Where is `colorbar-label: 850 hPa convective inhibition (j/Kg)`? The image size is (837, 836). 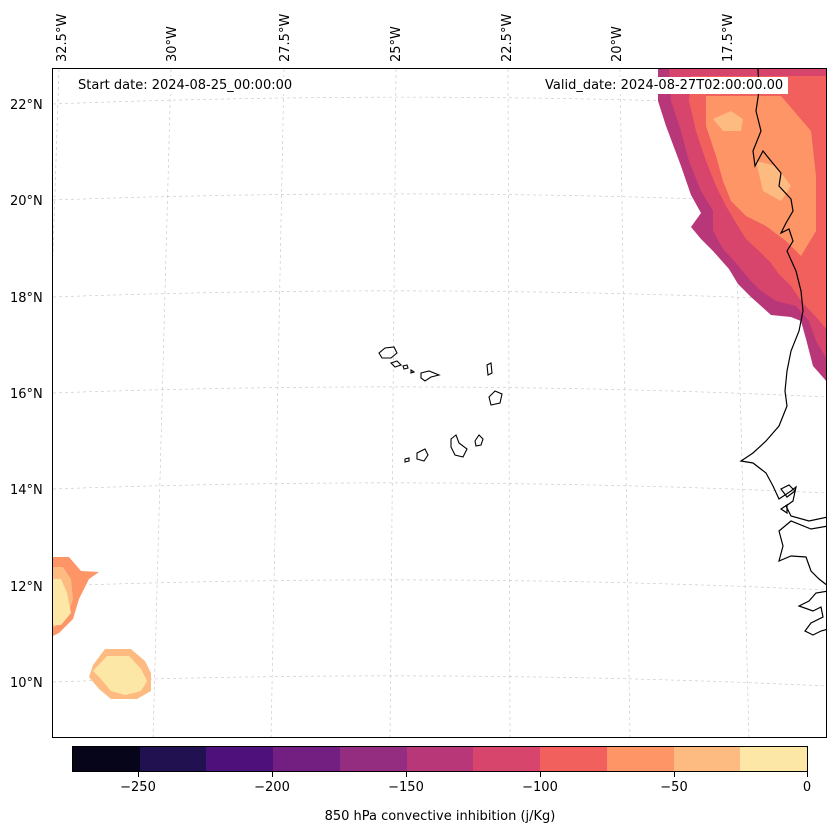
colorbar-label: 850 hPa convective inhibition (j/Kg) is located at coordinates (440, 816).